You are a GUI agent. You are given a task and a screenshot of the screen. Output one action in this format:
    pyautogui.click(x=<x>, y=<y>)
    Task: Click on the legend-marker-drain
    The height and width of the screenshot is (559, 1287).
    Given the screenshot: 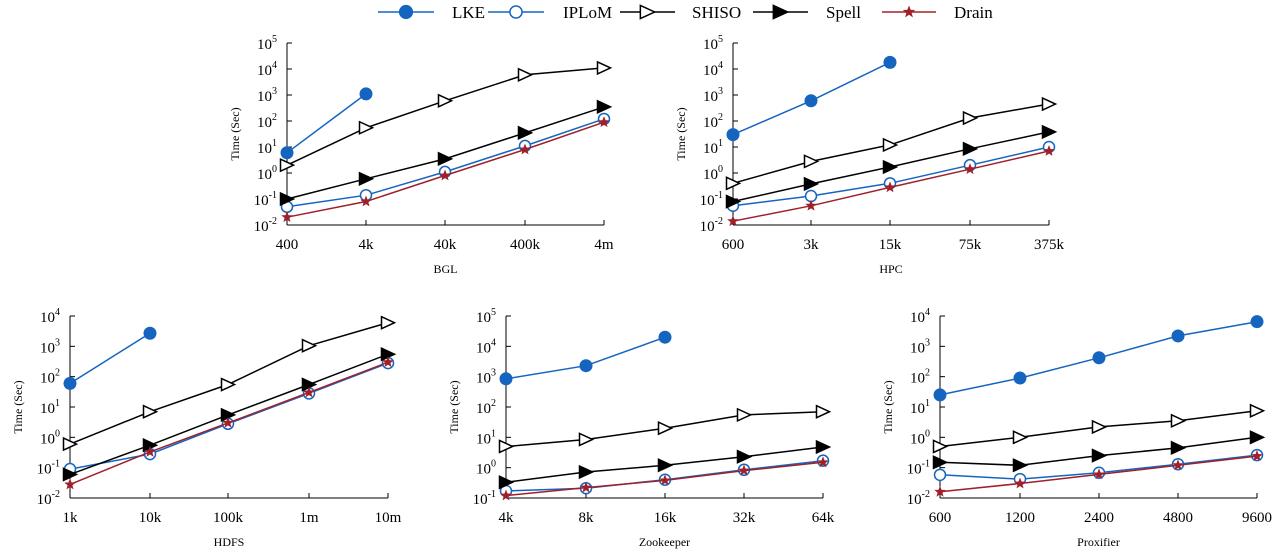 What is the action you would take?
    pyautogui.click(x=909, y=11)
    